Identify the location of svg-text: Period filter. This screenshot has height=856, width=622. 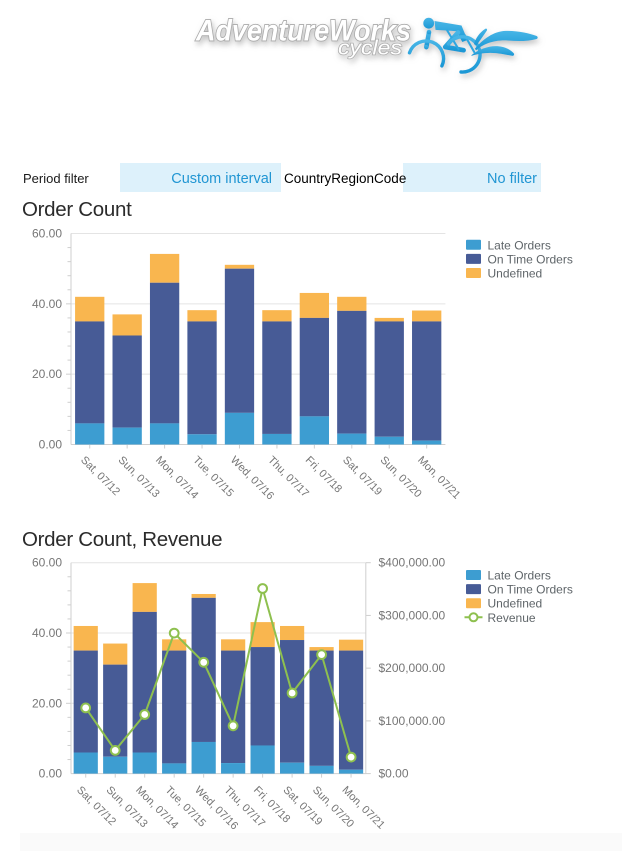
(56, 178).